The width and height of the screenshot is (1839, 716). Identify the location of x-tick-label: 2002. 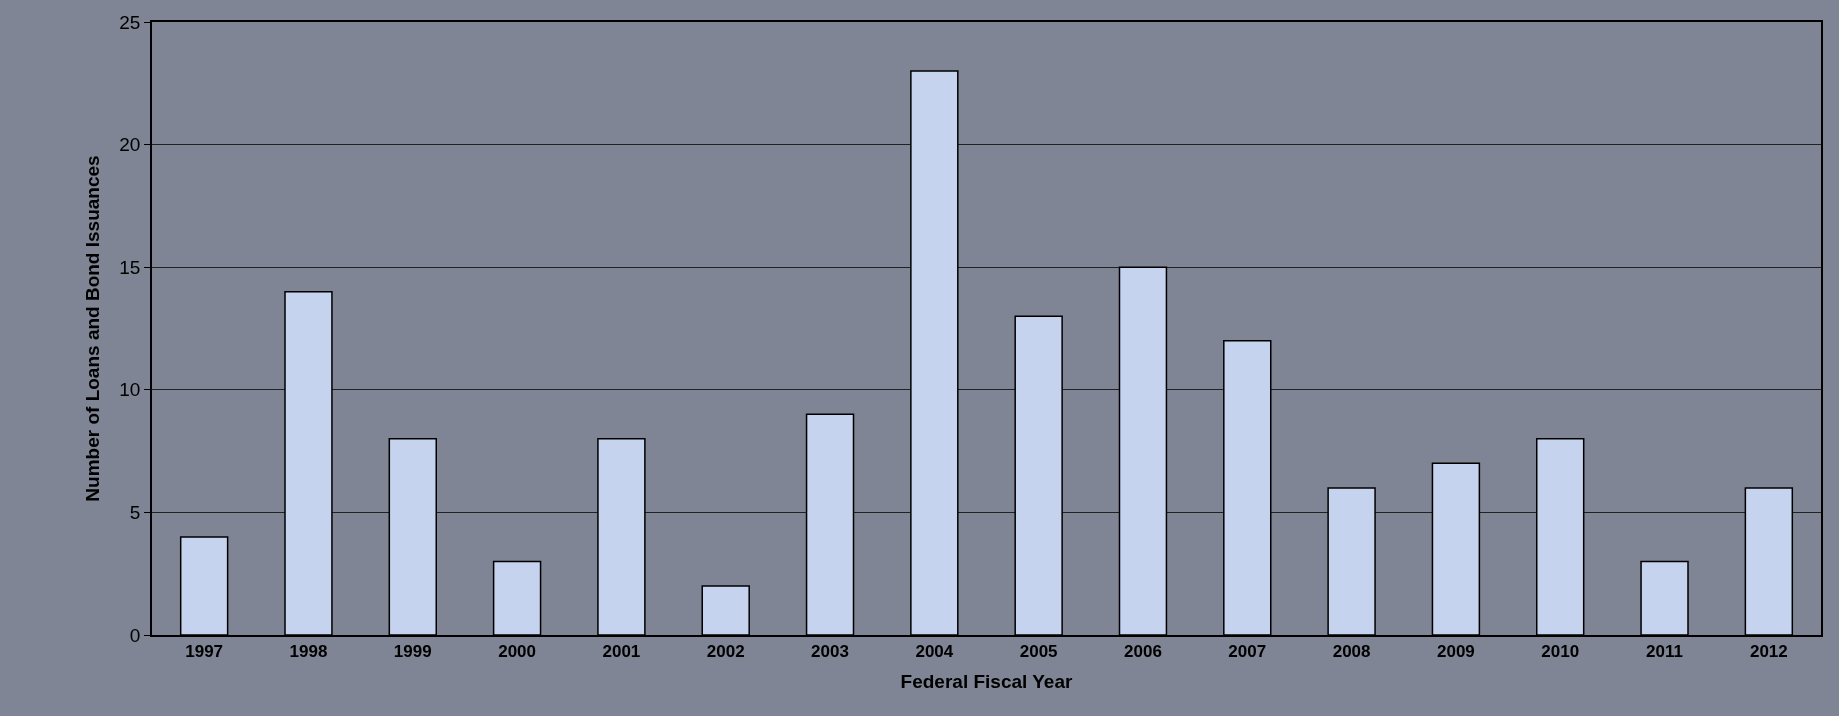
(725, 652).